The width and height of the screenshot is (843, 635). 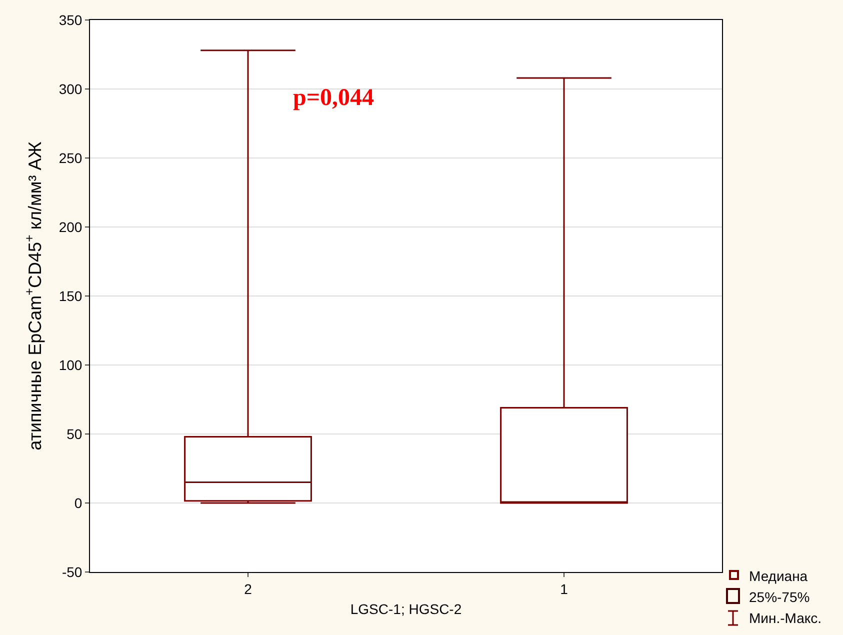 I want to click on text: Мин.-Макс., so click(x=785, y=618).